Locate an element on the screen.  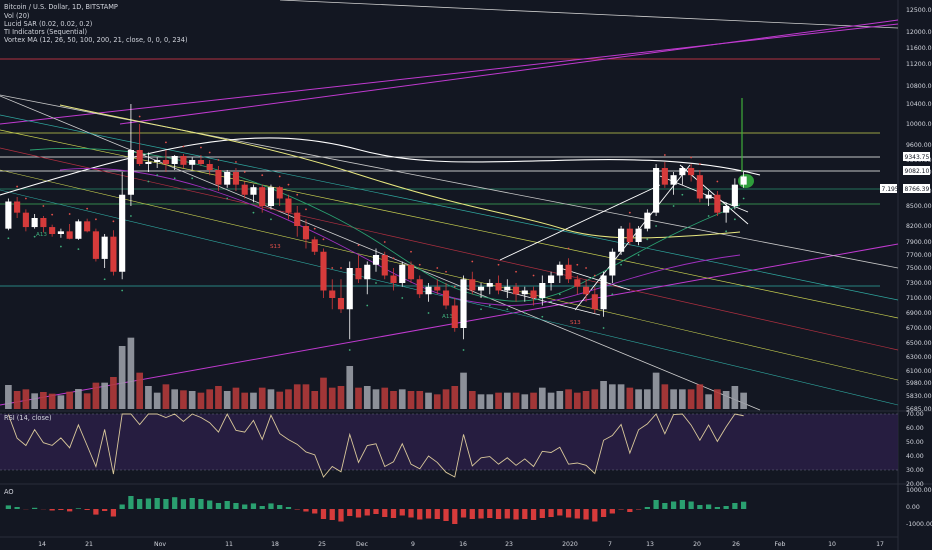
price-tick-label: 7700.00 is located at coordinates (919, 255).